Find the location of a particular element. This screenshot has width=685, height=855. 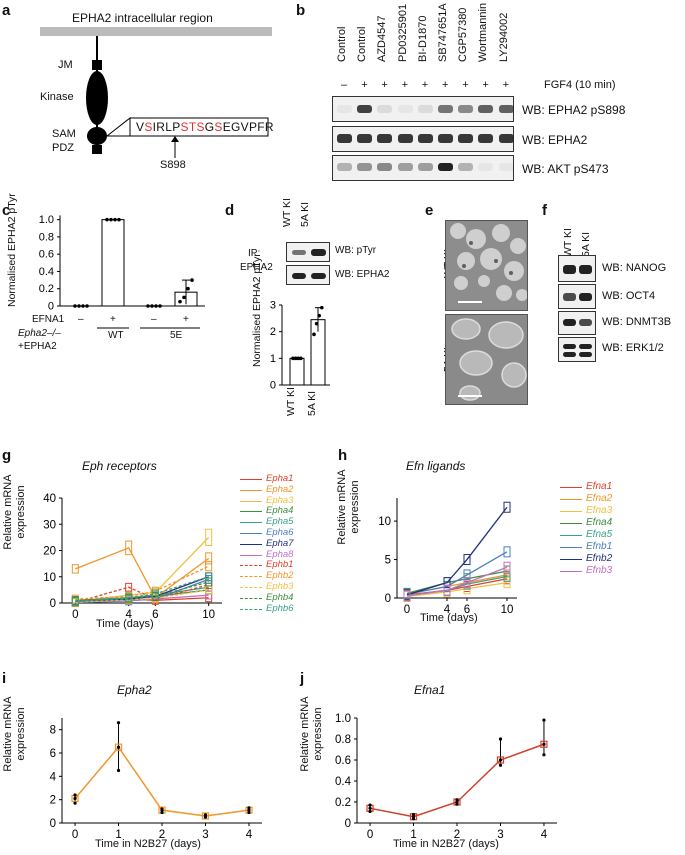

sequence-segment: S is located at coordinates (148, 127).